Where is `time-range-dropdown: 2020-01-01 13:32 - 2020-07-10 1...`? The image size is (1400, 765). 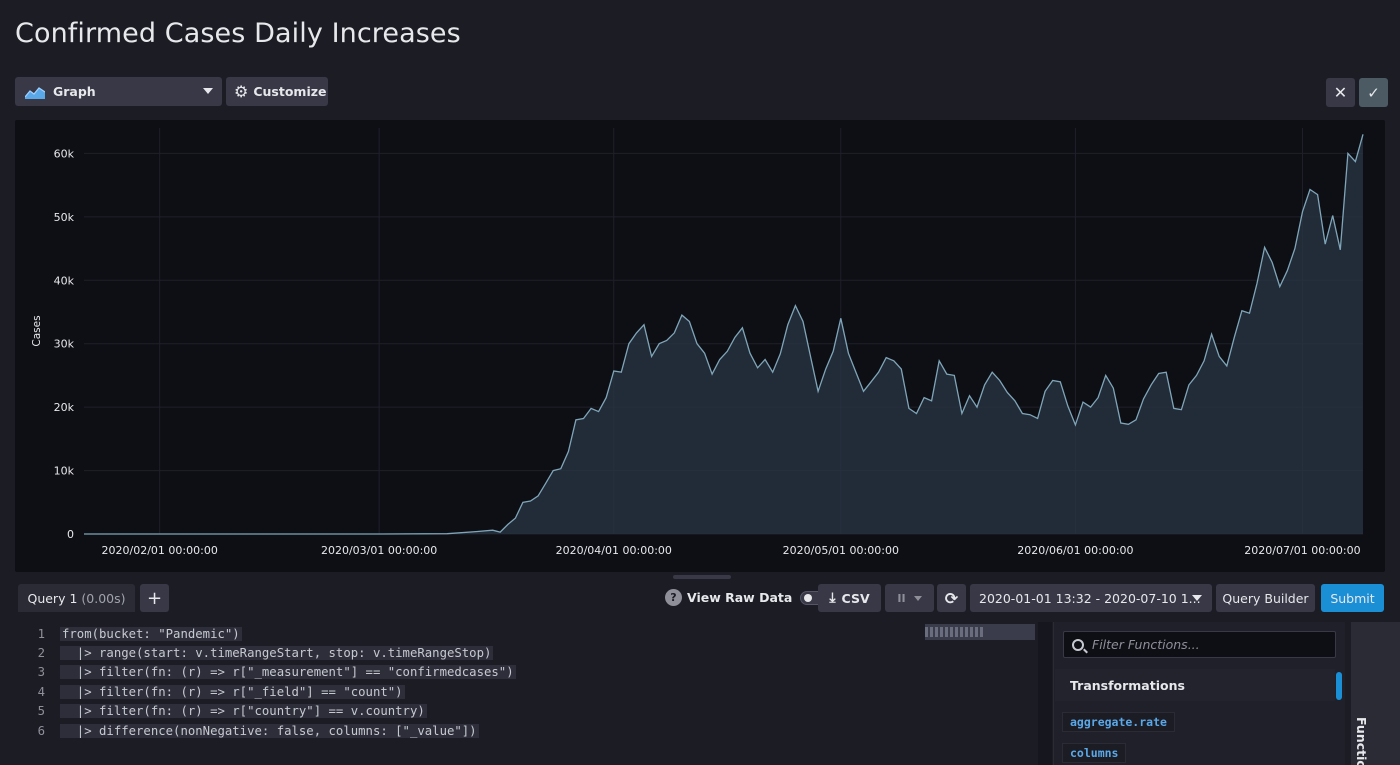
time-range-dropdown: 2020-01-01 13:32 - 2020-07-10 1... is located at coordinates (1091, 598).